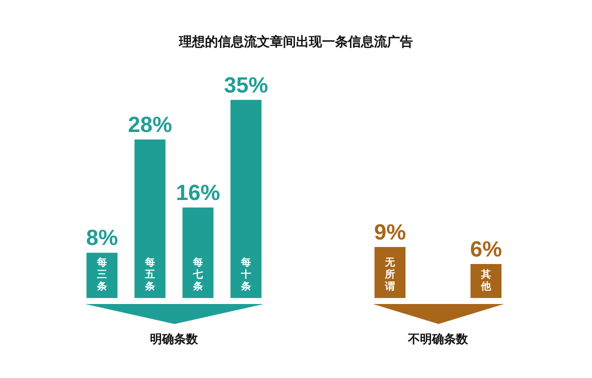  Describe the element at coordinates (197, 274) in the screenshot. I see `x-tick-label: 每七条` at that location.